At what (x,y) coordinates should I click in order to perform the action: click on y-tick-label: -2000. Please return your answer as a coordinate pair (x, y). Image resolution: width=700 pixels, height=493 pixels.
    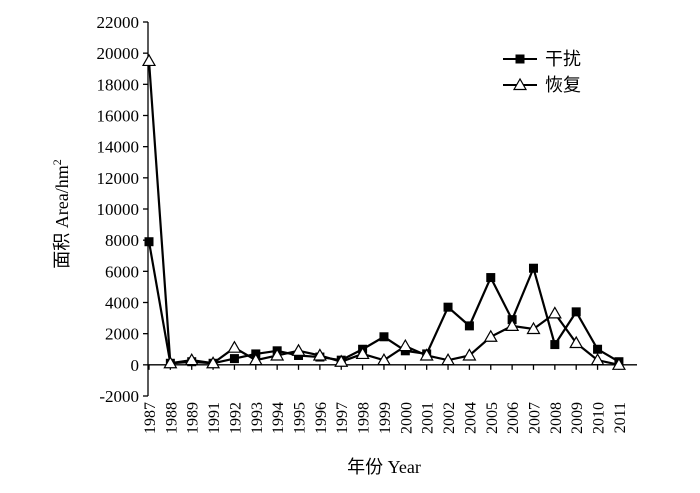
    Looking at the image, I should click on (119, 396).